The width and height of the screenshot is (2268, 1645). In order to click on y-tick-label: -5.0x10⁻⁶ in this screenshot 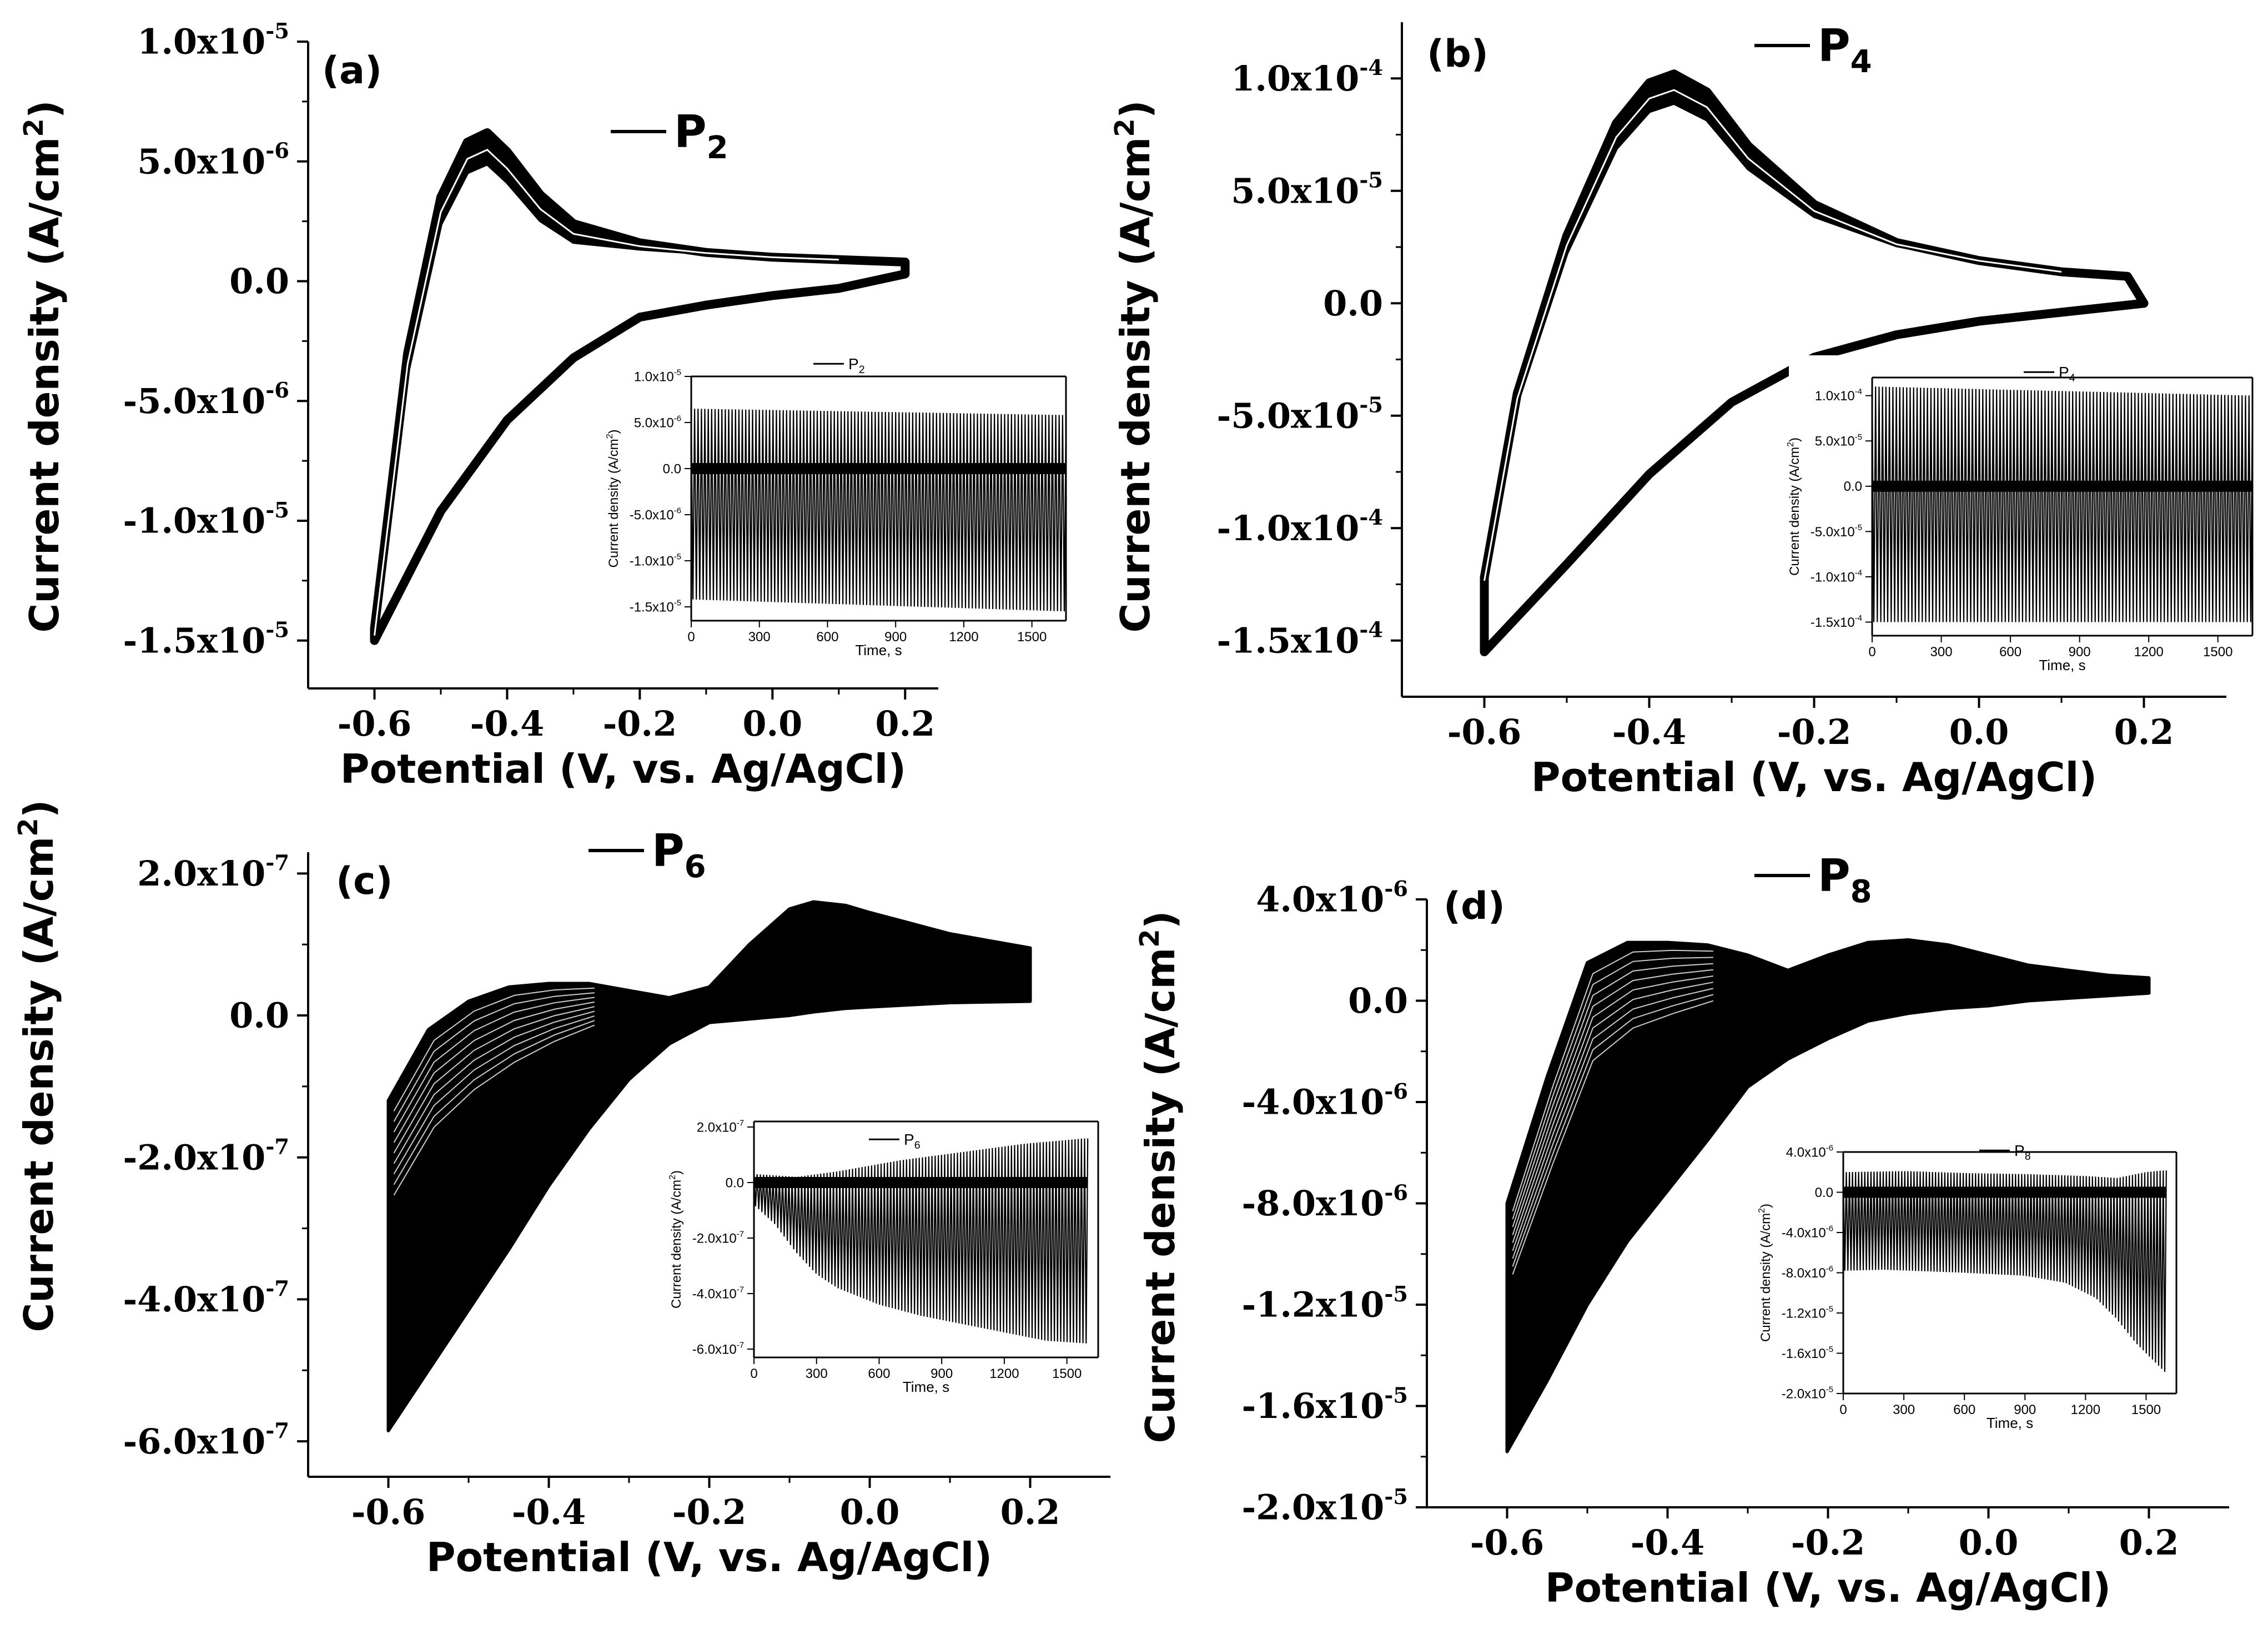, I will do `click(656, 515)`.